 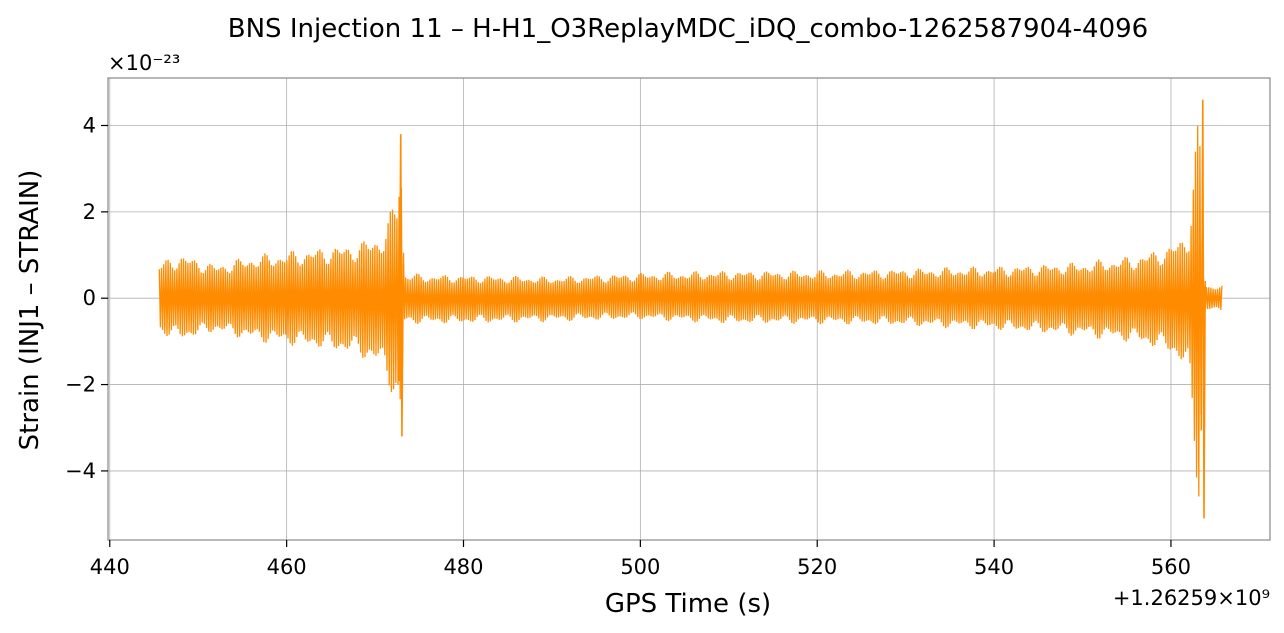 I want to click on y-tick-label: 0, so click(x=89, y=298).